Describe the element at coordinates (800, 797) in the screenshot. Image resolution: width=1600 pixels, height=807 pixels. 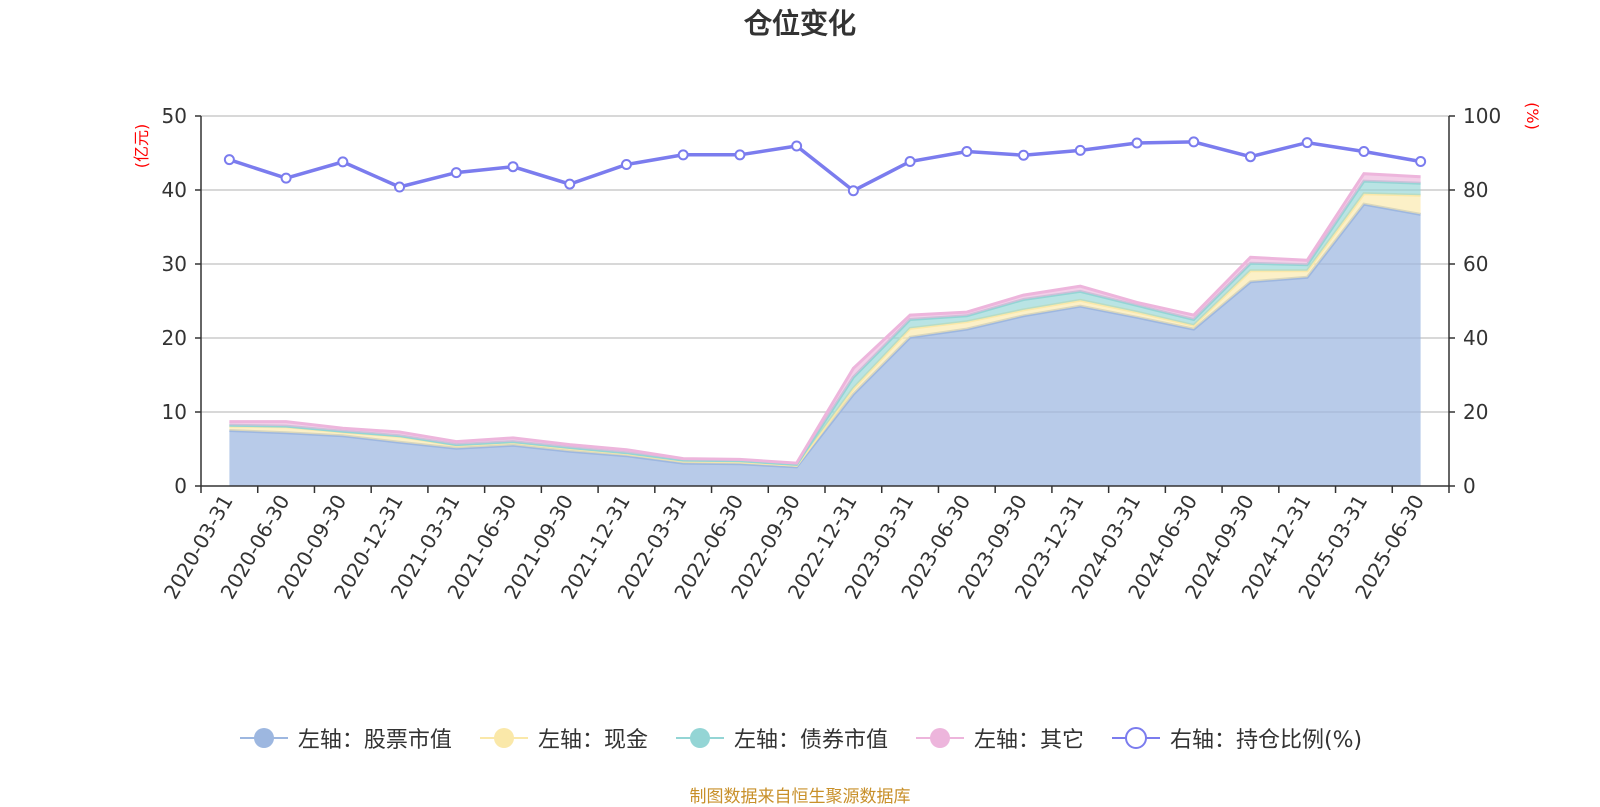
I see `data-source-note: 制图数据来自恒生聚源数据库` at that location.